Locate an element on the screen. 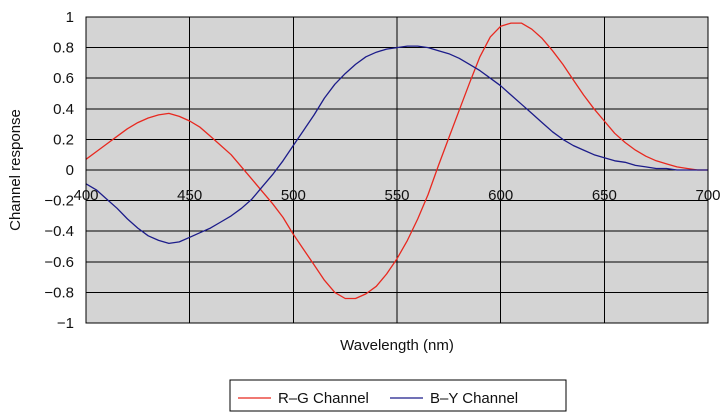 The image size is (723, 413). y-tick-label: 0.2 is located at coordinates (63, 139).